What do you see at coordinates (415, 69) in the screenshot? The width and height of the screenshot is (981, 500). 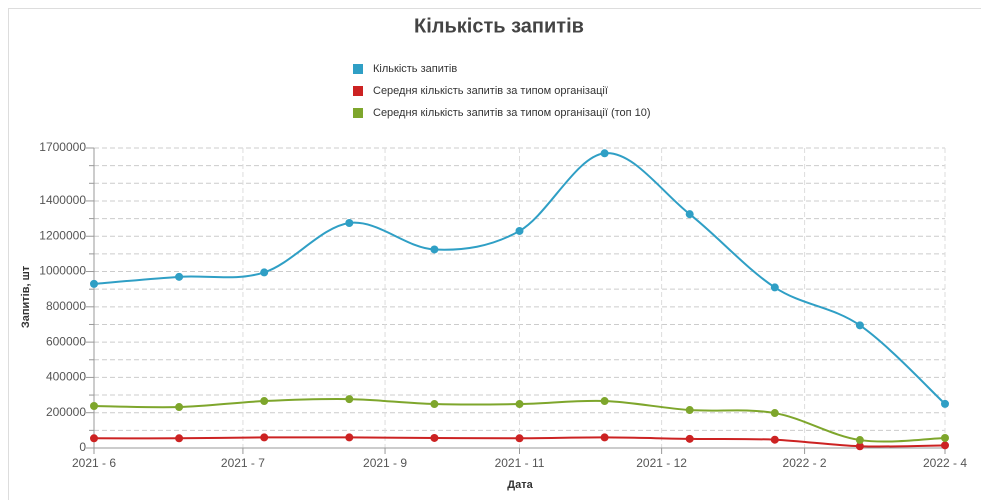 I see `legend-label: Кількість запитів` at bounding box center [415, 69].